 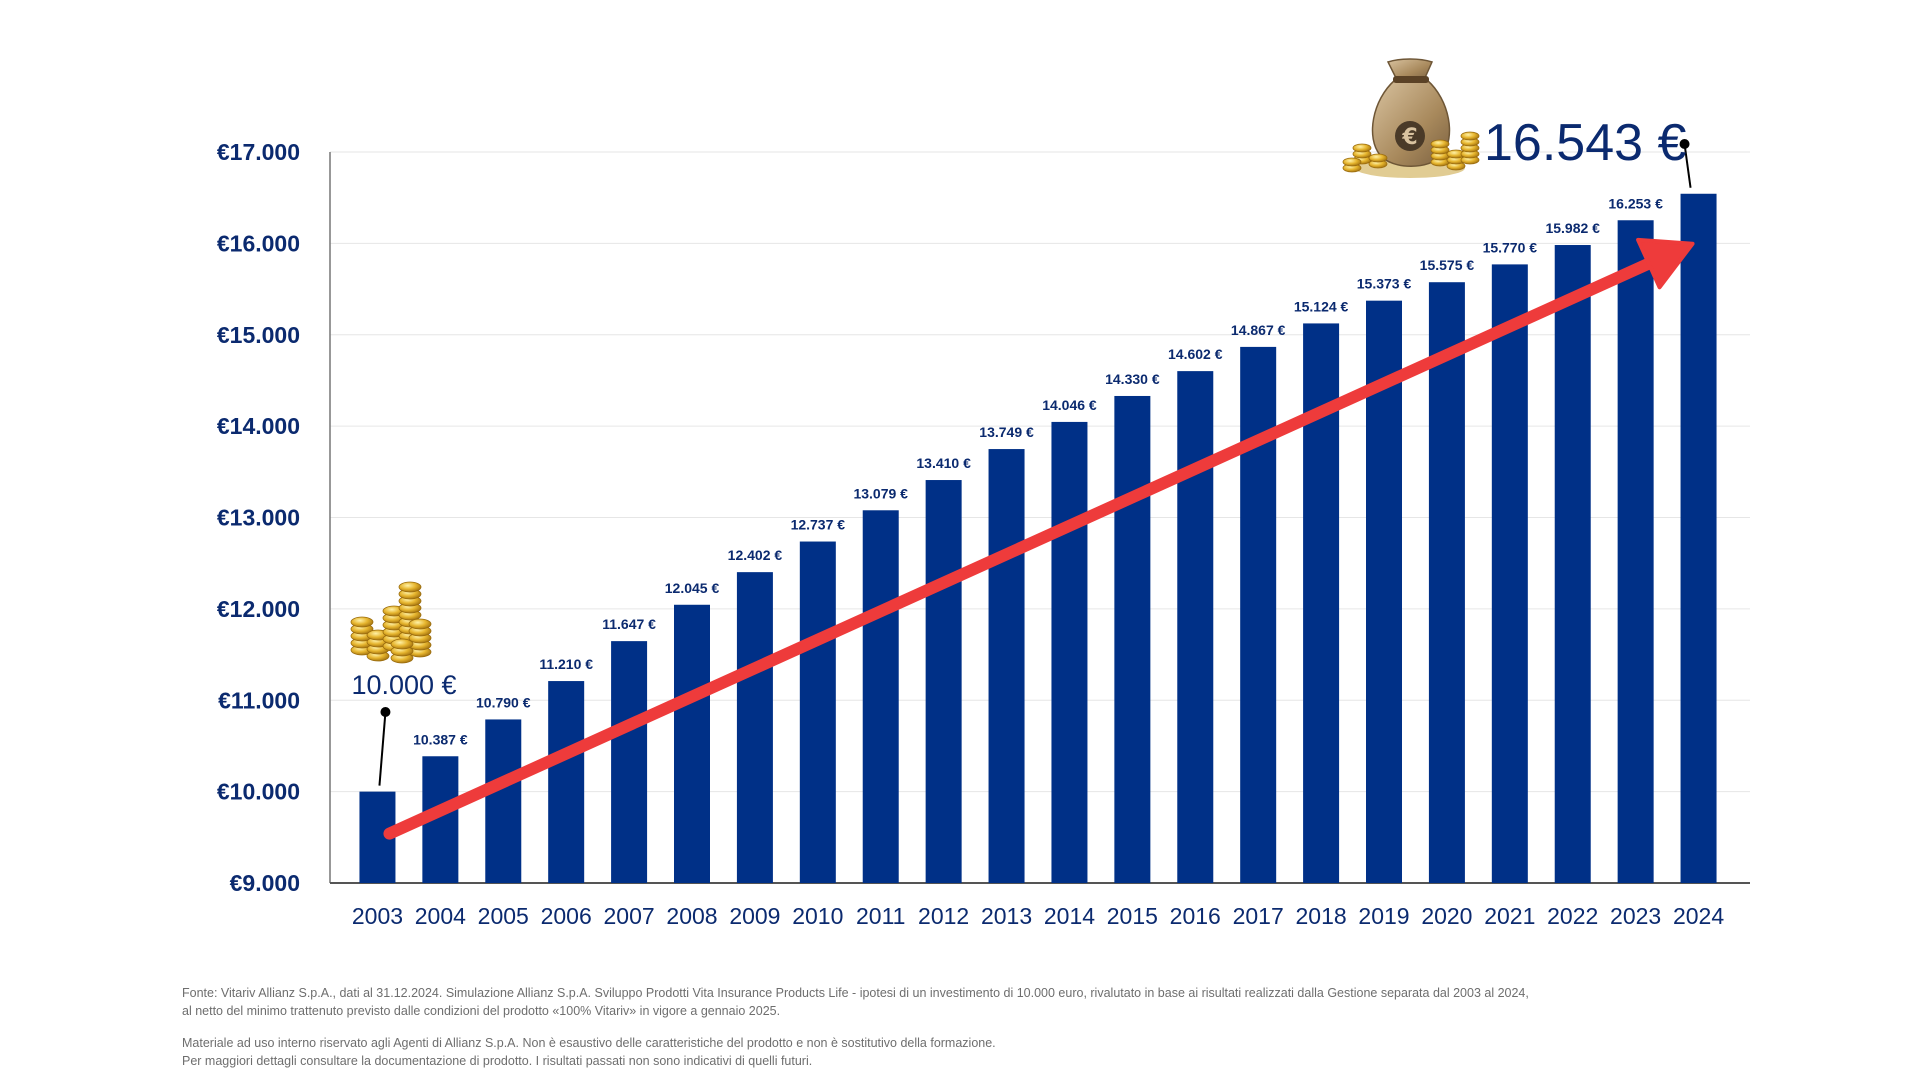 I want to click on data-label: 11.210 €, so click(x=566, y=664).